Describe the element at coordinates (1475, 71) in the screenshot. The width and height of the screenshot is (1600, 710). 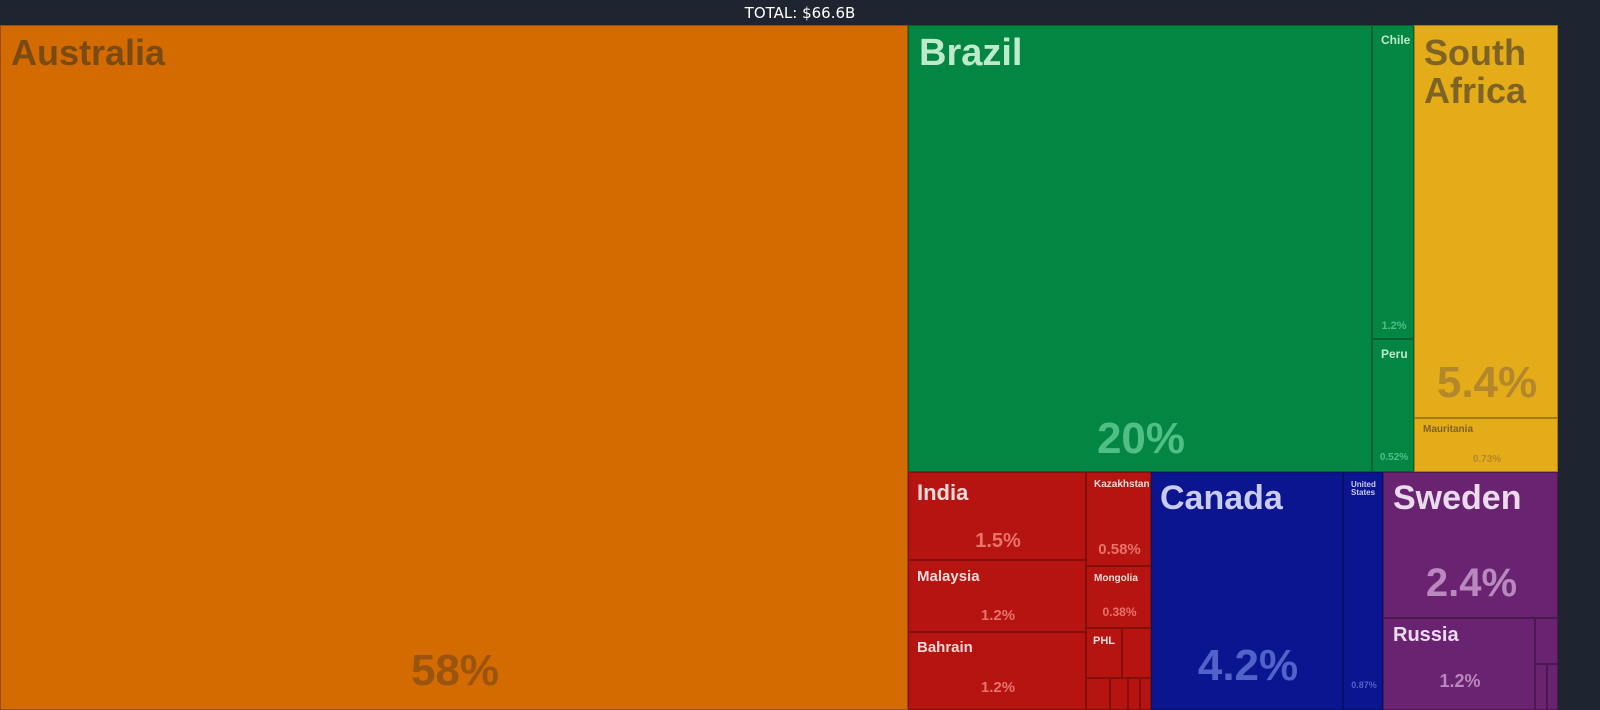
I see `tile-label-south-africa: South Africa` at that location.